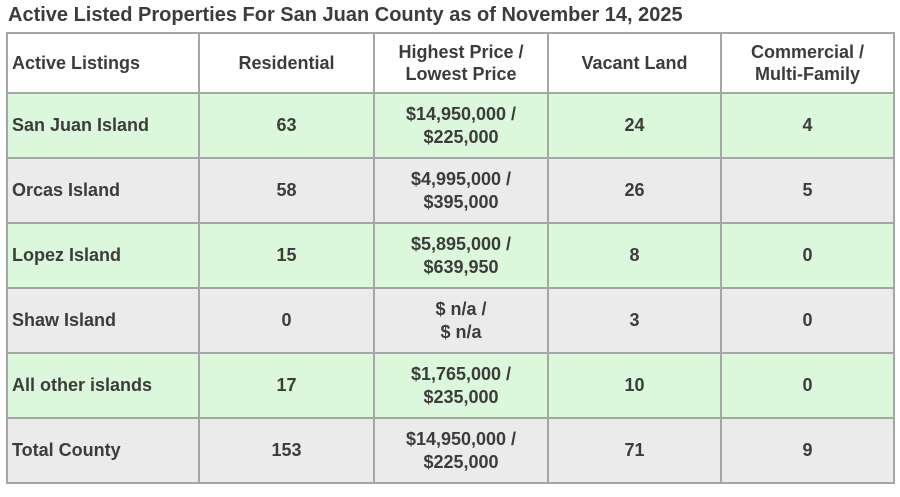 The width and height of the screenshot is (900, 497). I want to click on commercial-multi-count: 5, so click(807, 190).